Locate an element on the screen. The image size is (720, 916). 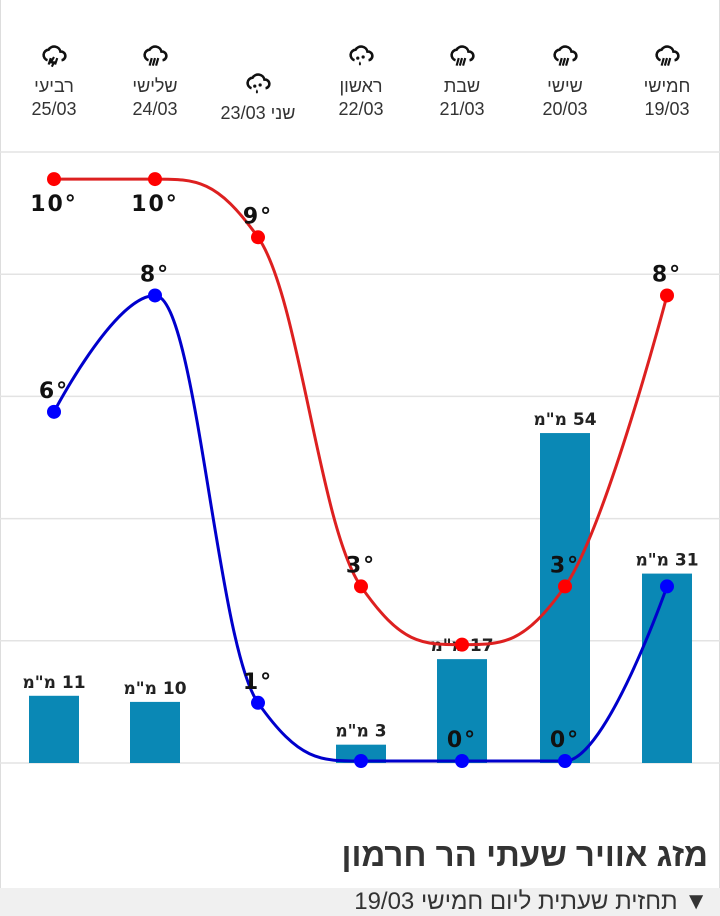
day-name: שלישי is located at coordinates (155, 86).